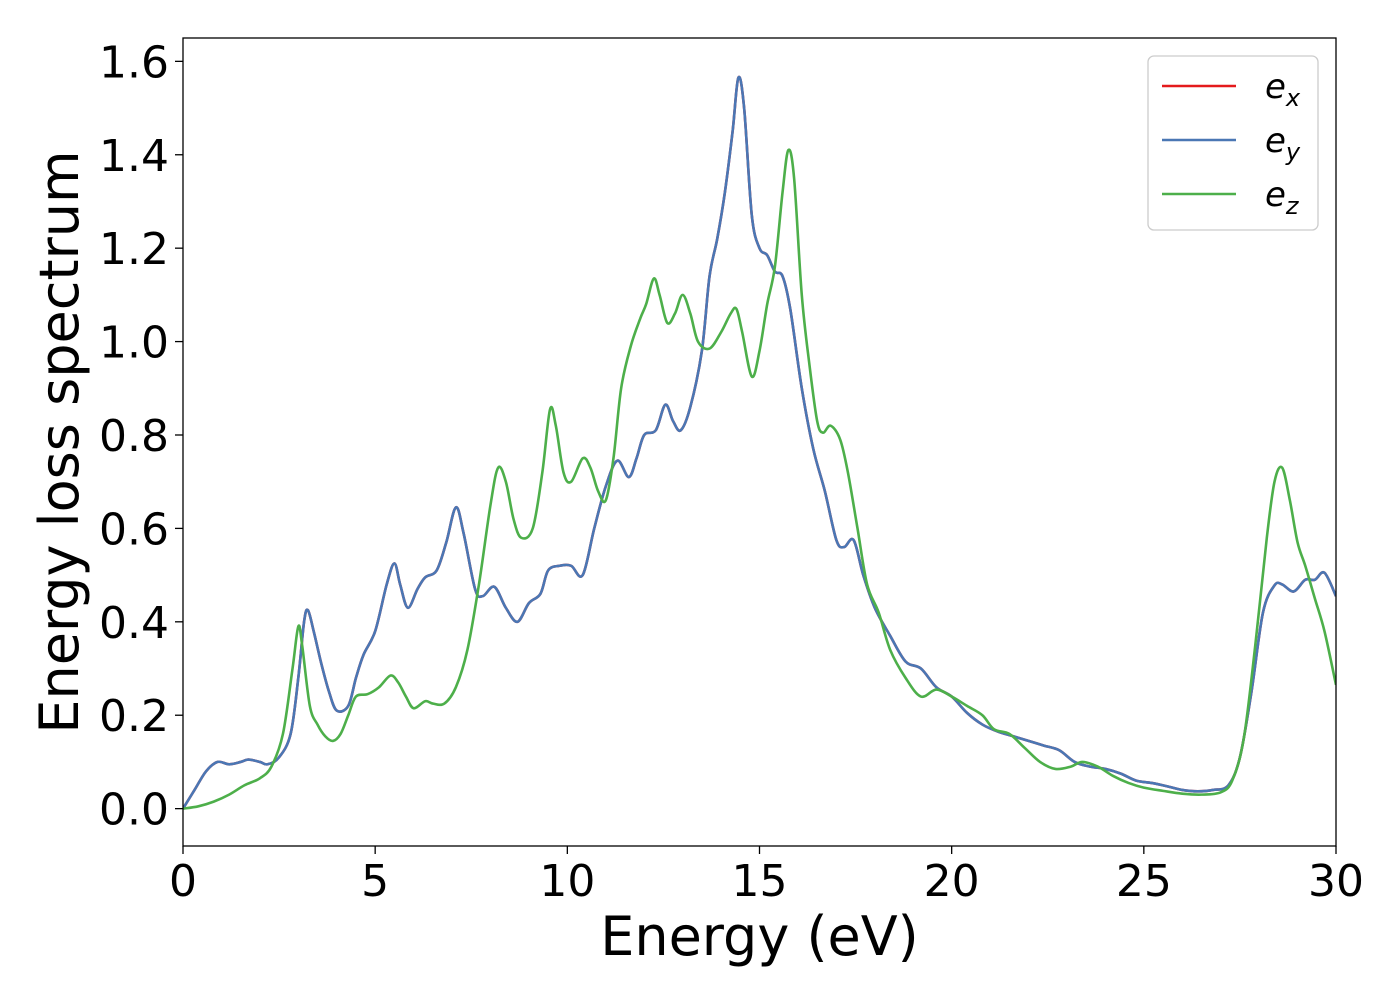 The width and height of the screenshot is (1400, 1004). I want to click on x-axis-ticks: 0 5 10 15 20 25 30, so click(766, 876).